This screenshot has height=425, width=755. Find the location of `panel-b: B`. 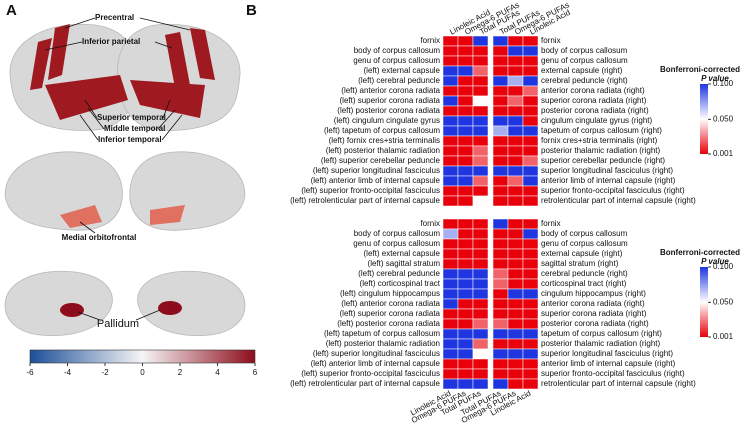

panel-b: B is located at coordinates (251, 10).